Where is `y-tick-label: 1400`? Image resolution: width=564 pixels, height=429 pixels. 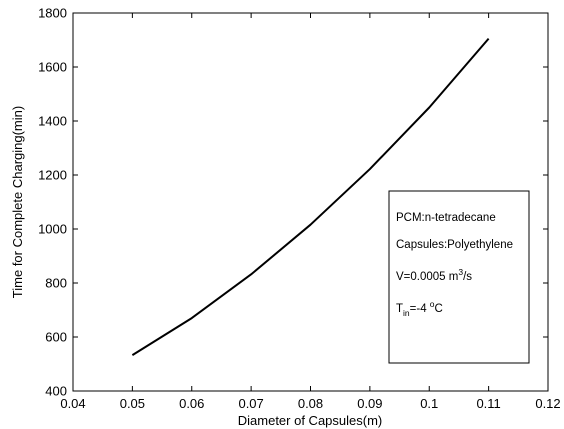
y-tick-label: 1400 is located at coordinates (52, 121).